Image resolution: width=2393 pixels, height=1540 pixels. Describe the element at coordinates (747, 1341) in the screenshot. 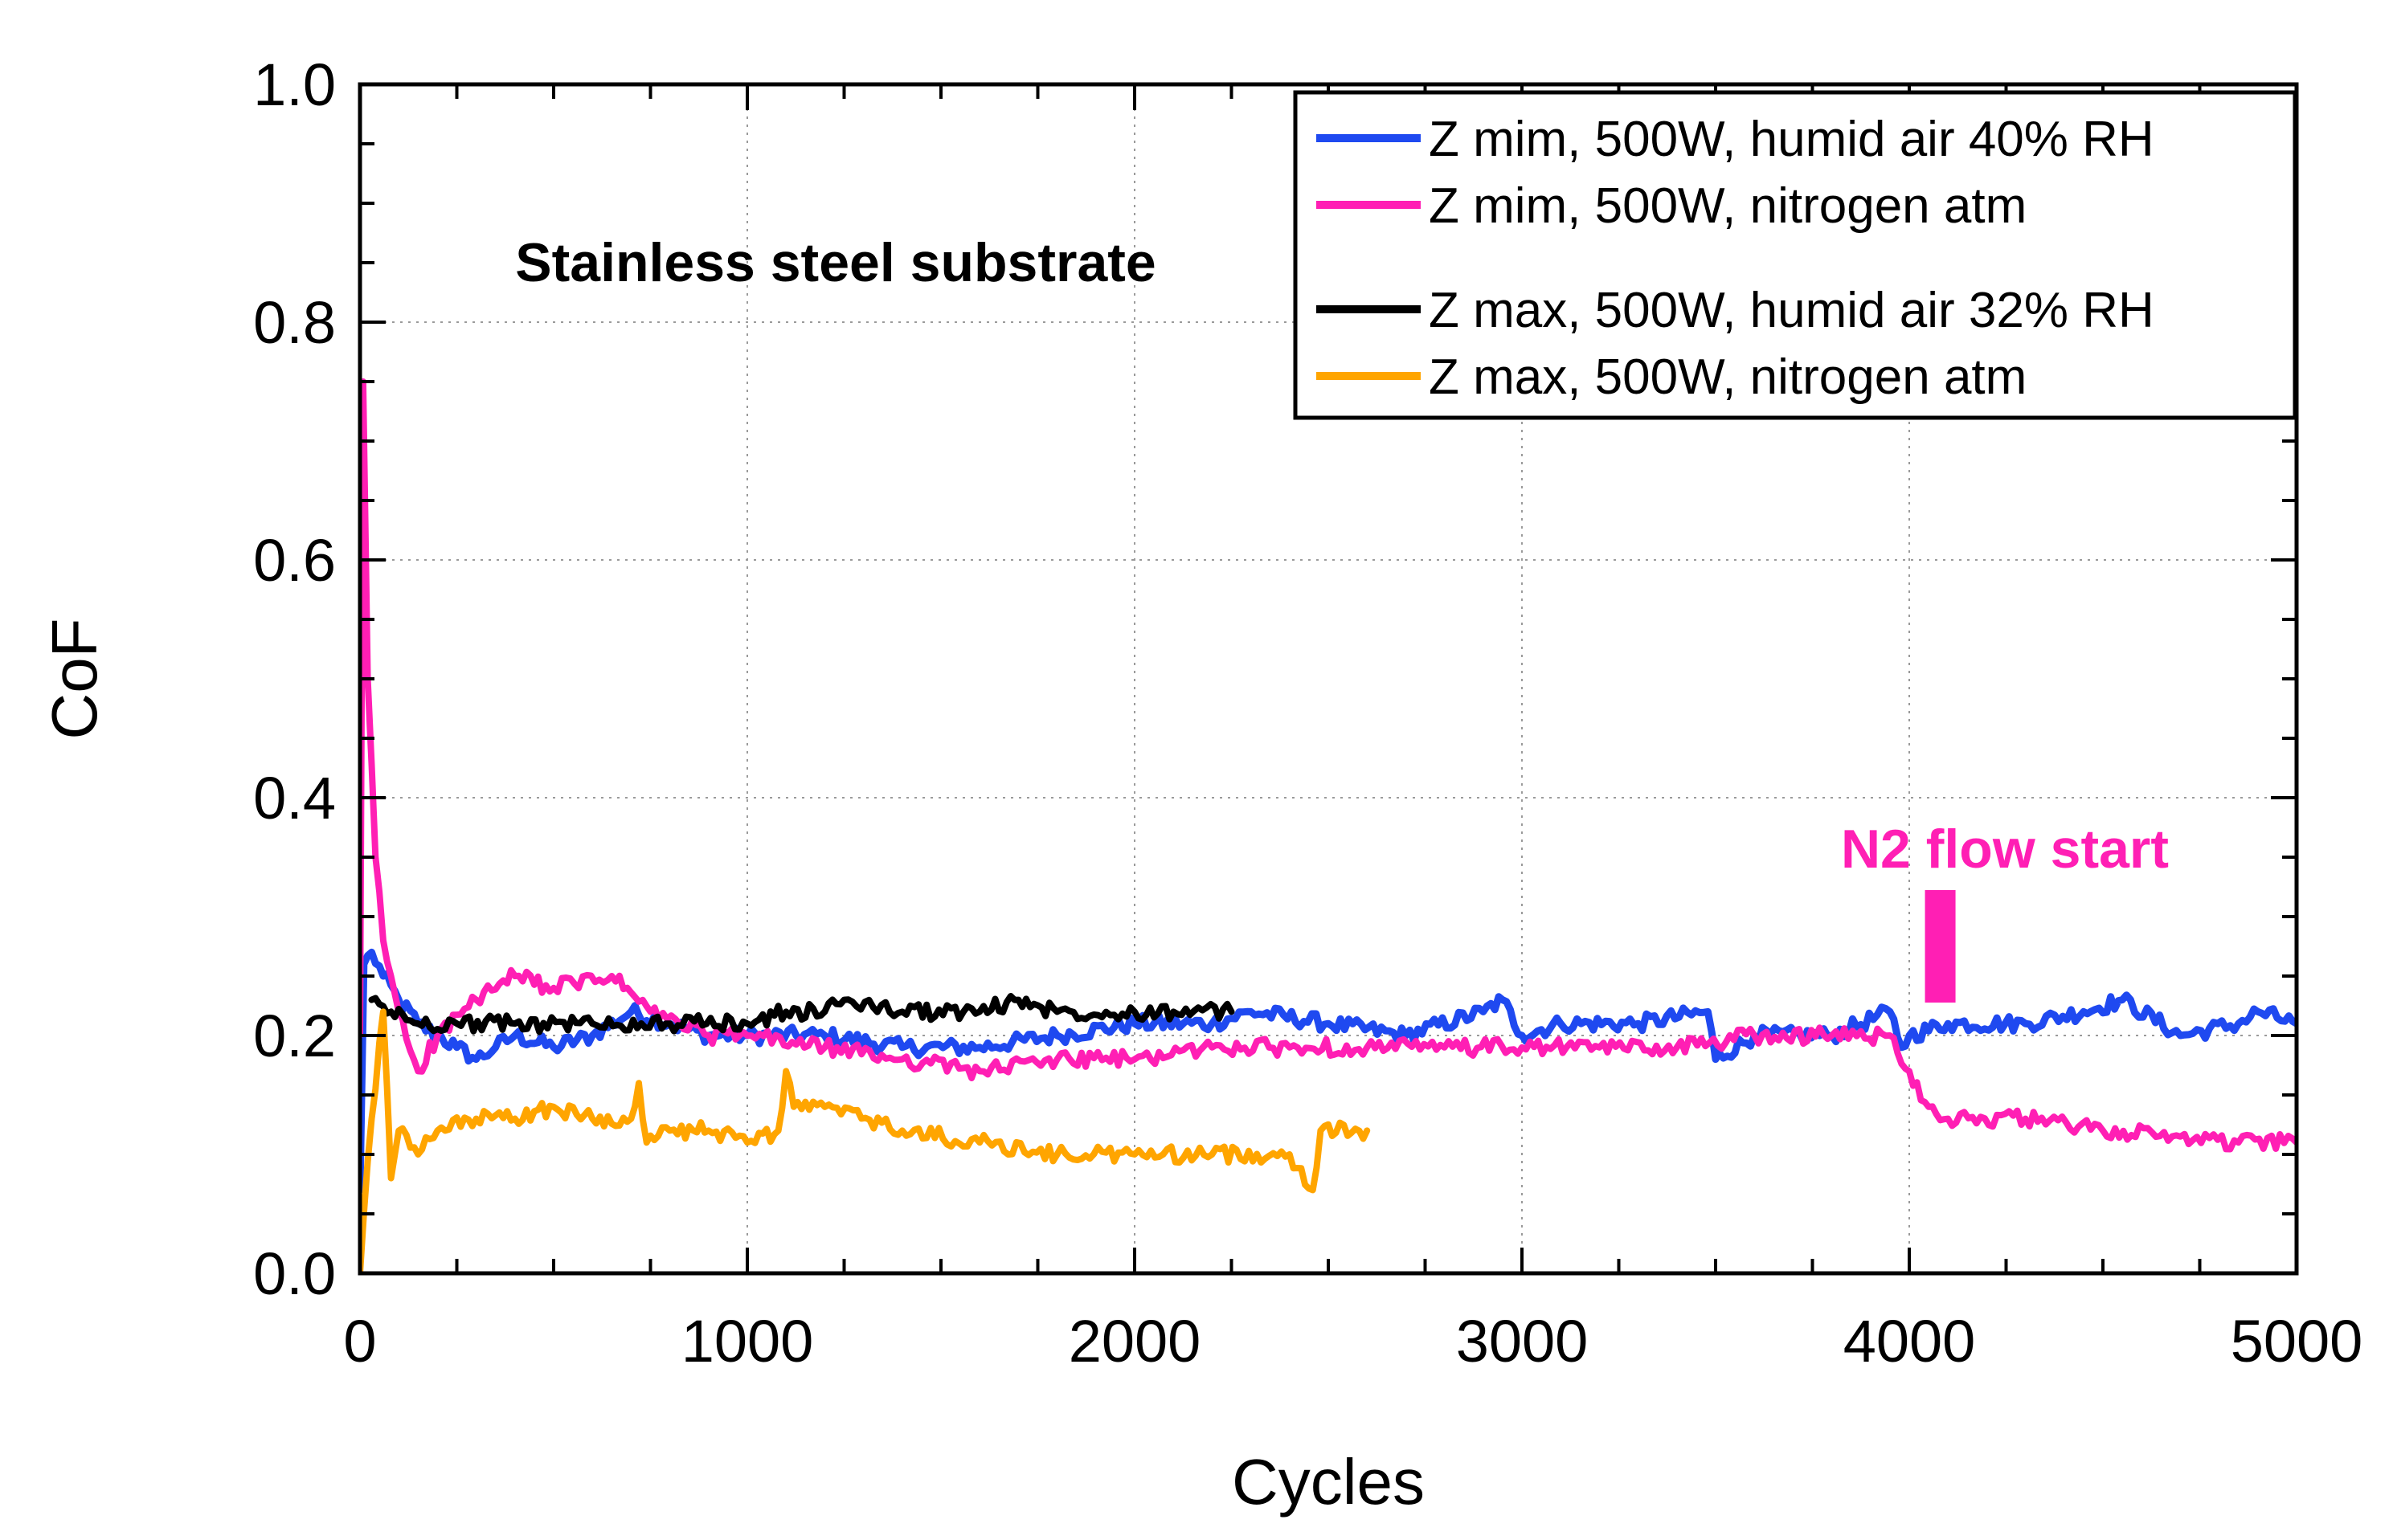

I see `x-tick-label-1: 1000` at that location.